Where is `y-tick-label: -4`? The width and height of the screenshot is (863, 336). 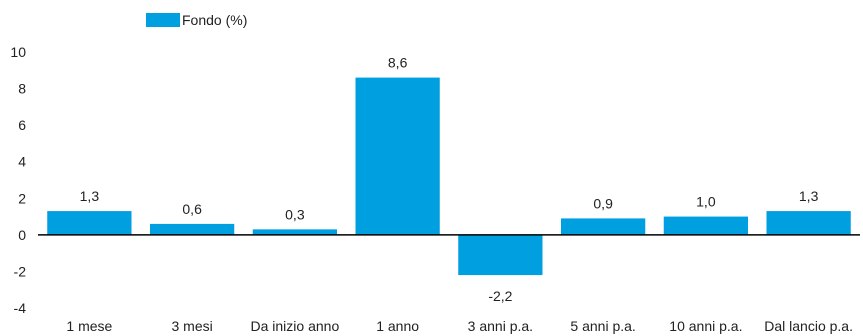
y-tick-label: -4 is located at coordinates (20, 308).